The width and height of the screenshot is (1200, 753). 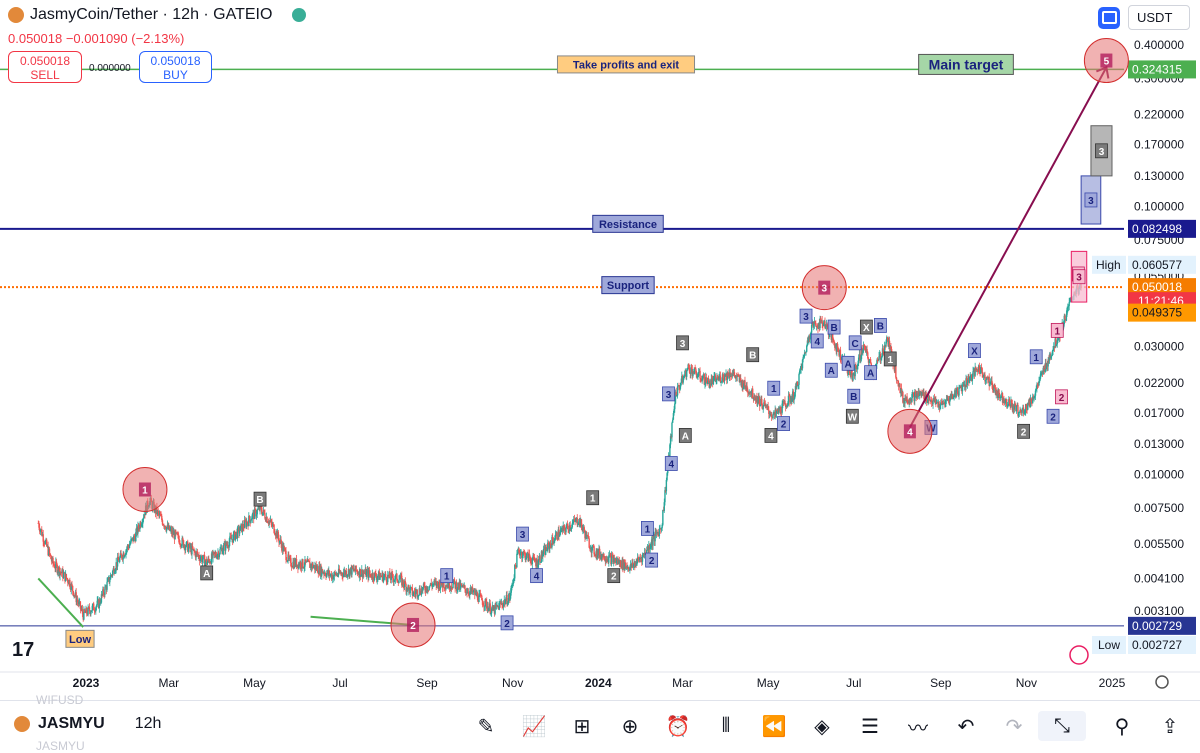 I want to click on wave-label: X, so click(x=974, y=352).